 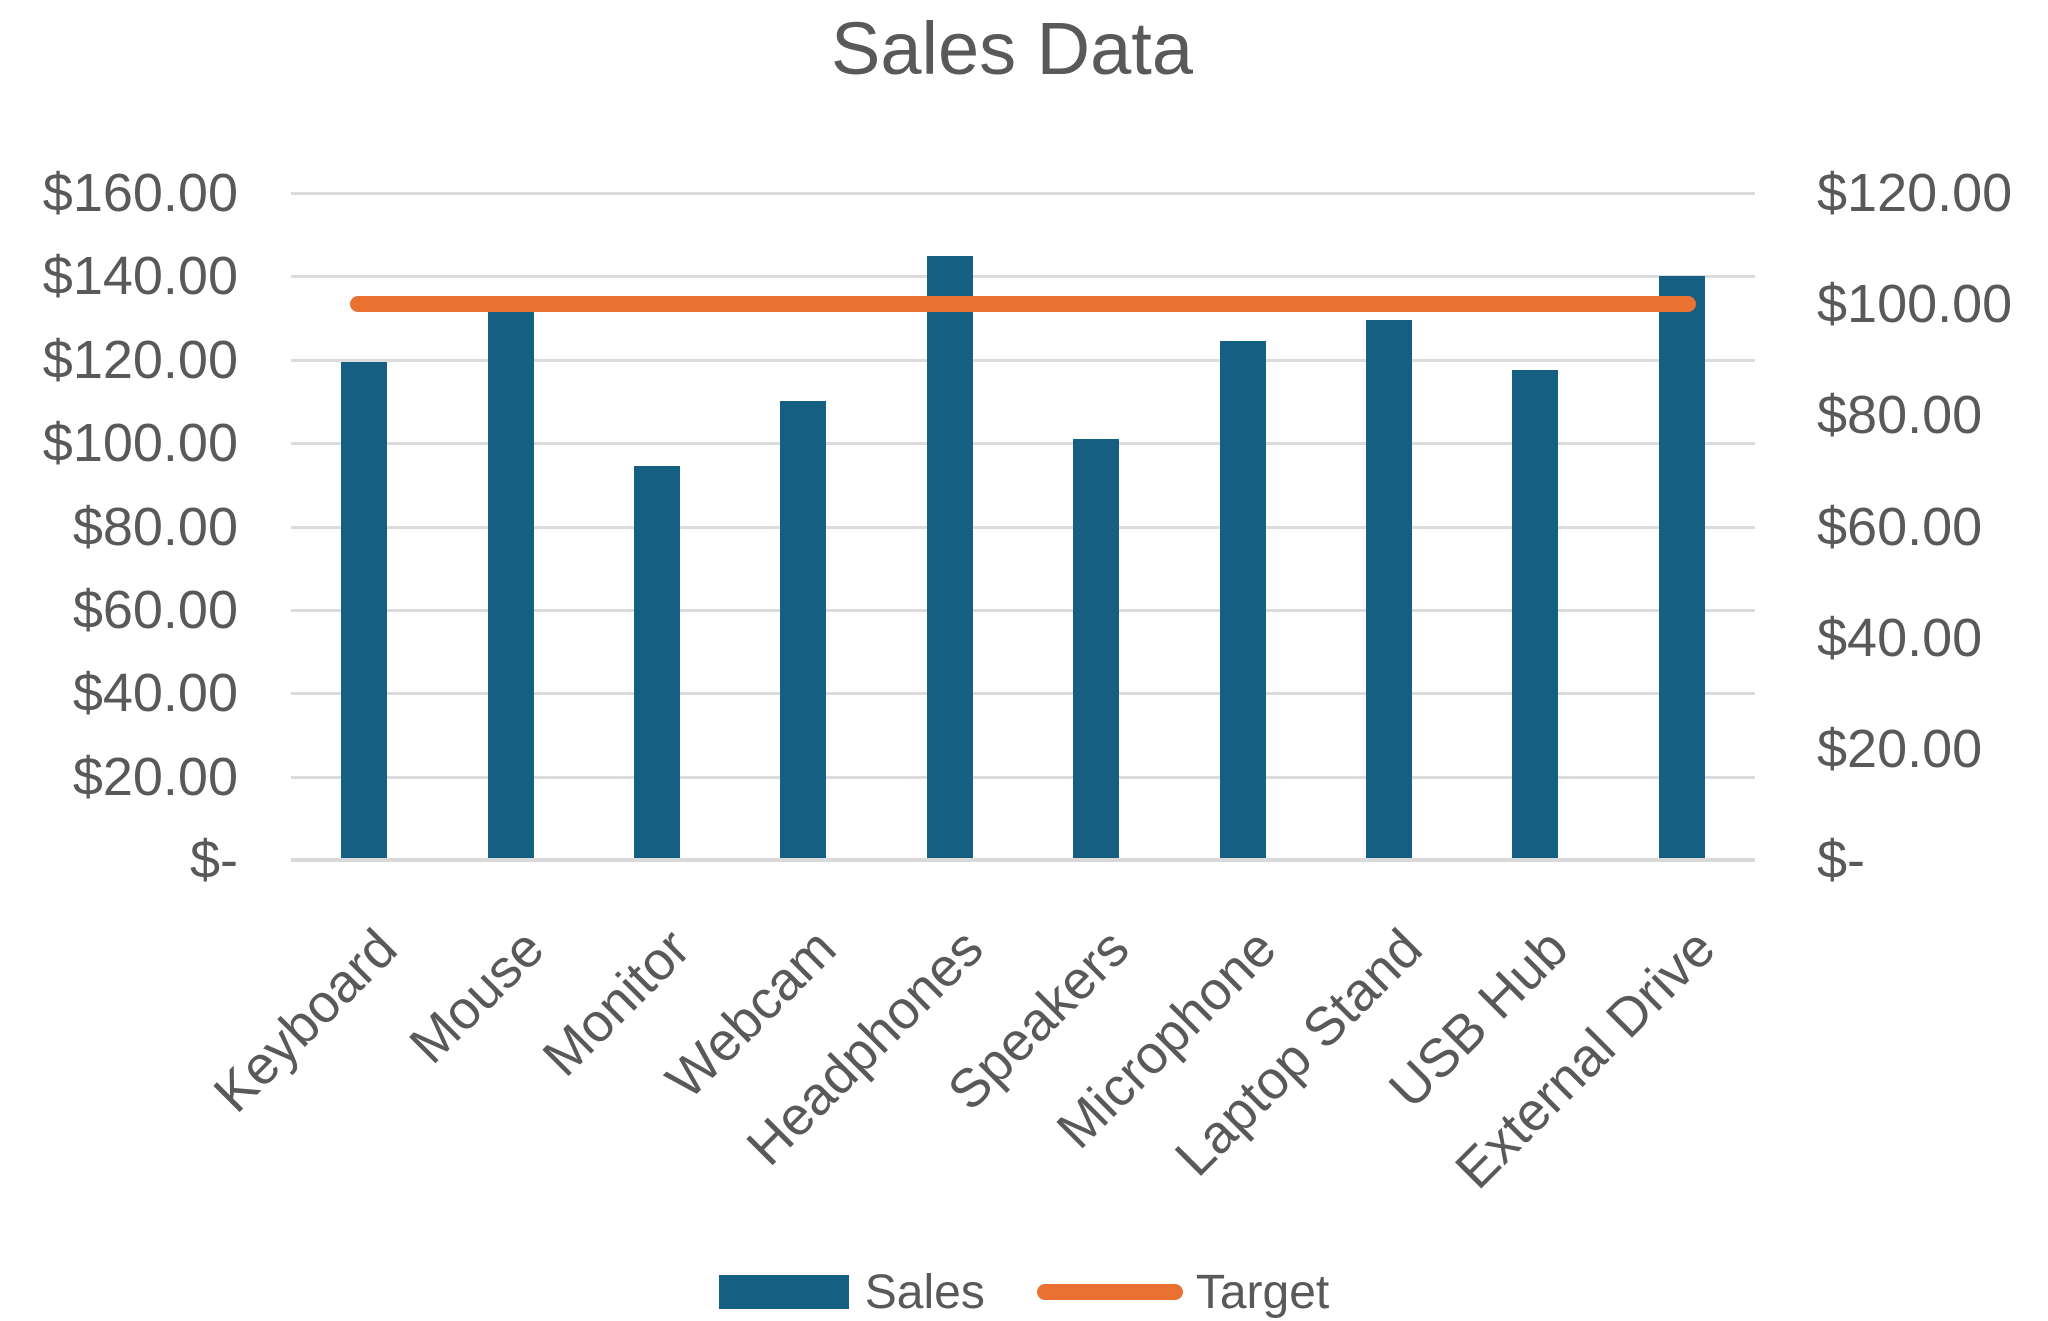 What do you see at coordinates (140, 443) in the screenshot?
I see `left-axis-tick-label: $100.00` at bounding box center [140, 443].